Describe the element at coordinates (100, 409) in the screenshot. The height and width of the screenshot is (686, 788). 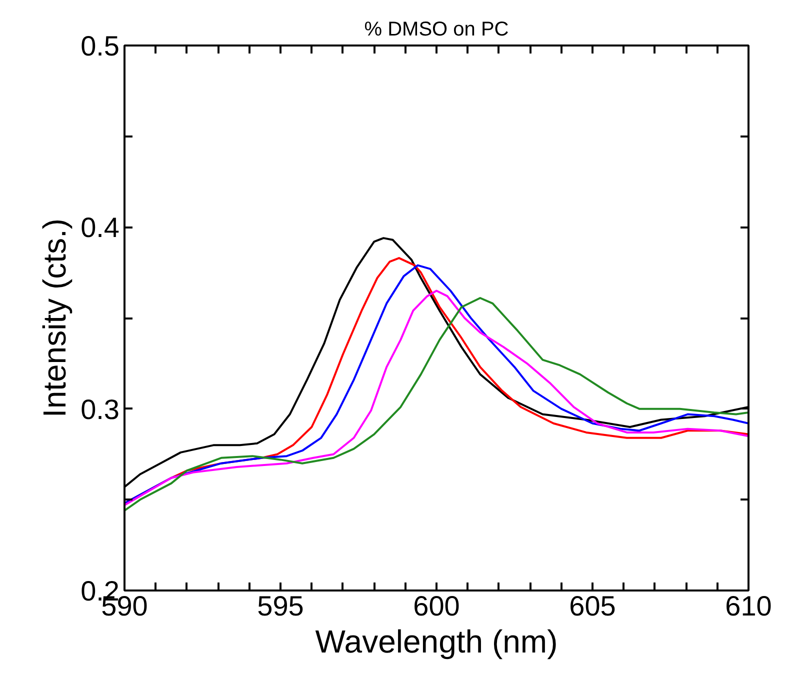
I see `y-tick-label: 0.3` at that location.